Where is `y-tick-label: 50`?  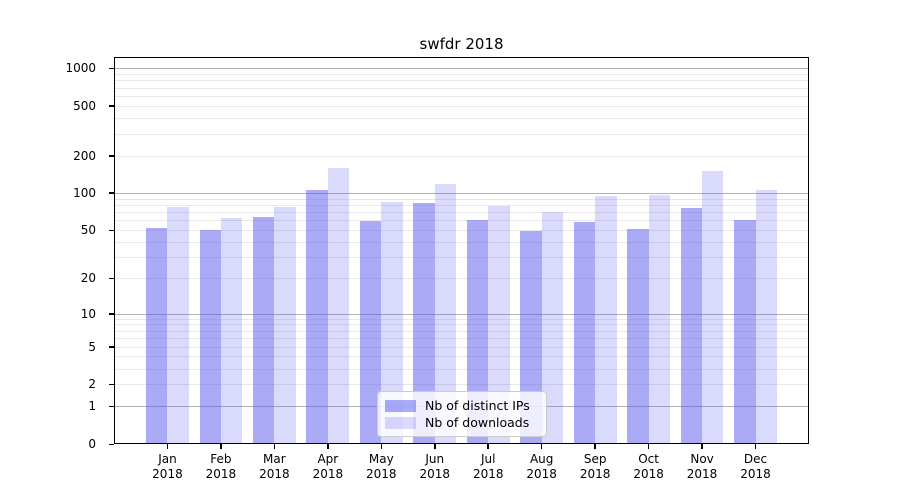 y-tick-label: 50 is located at coordinates (88, 230).